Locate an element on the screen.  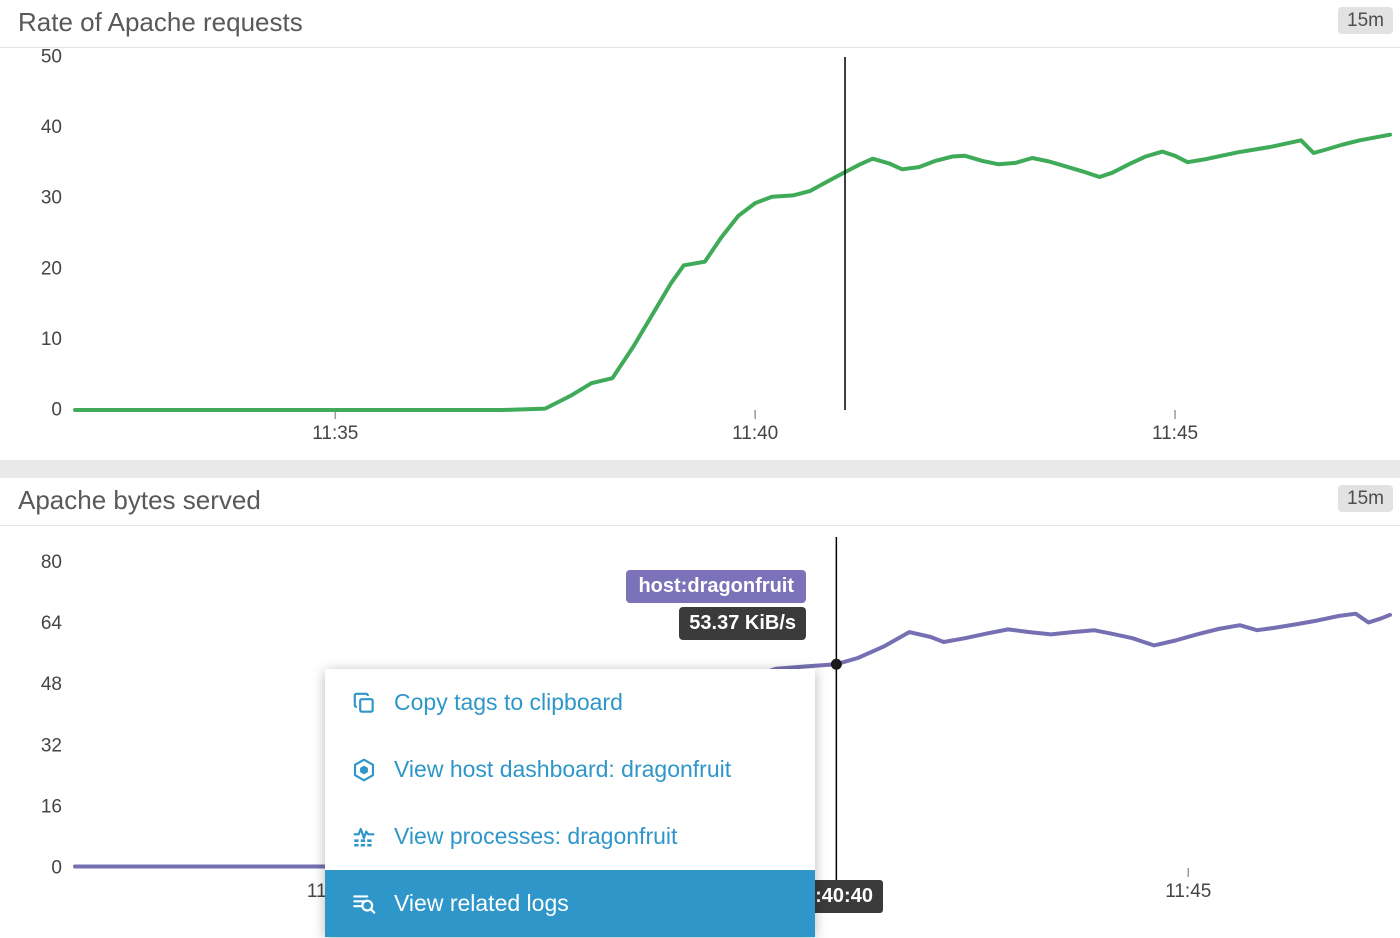
svg-text: 16 is located at coordinates (51, 806).